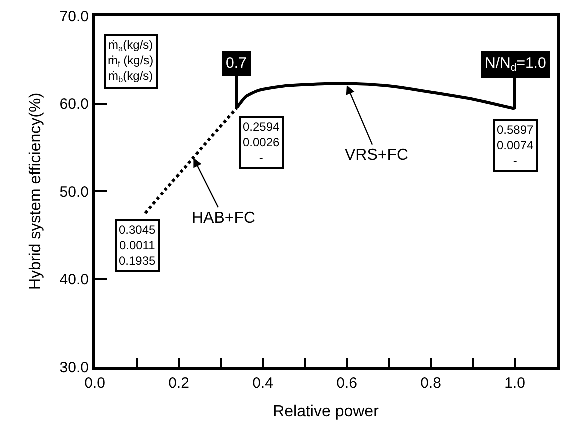 This screenshot has height=427, width=568. I want to click on annotation: 0.5897 0.0074 -, so click(515, 145).